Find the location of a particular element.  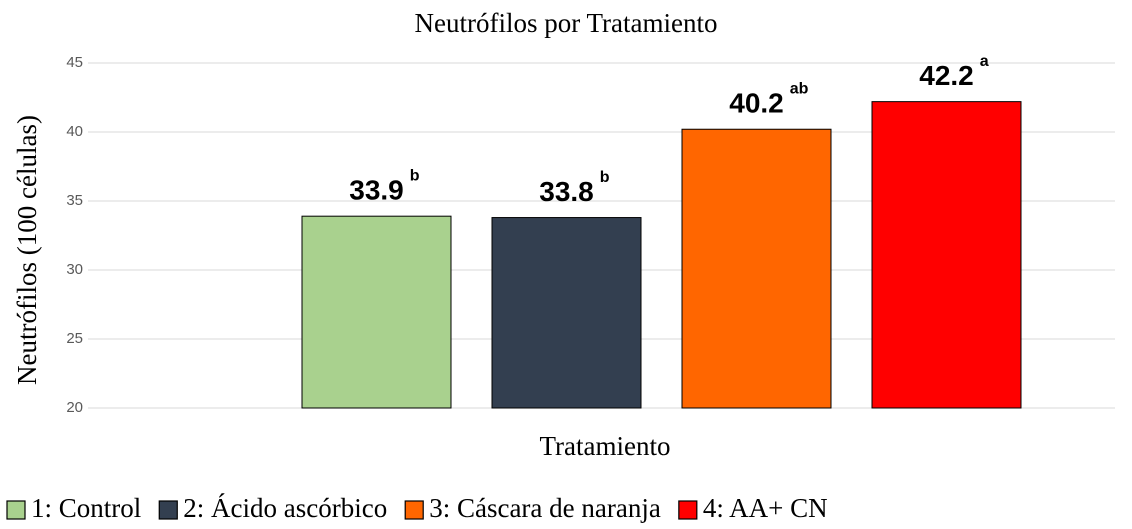

legend-label: 1: Control is located at coordinates (86, 508).